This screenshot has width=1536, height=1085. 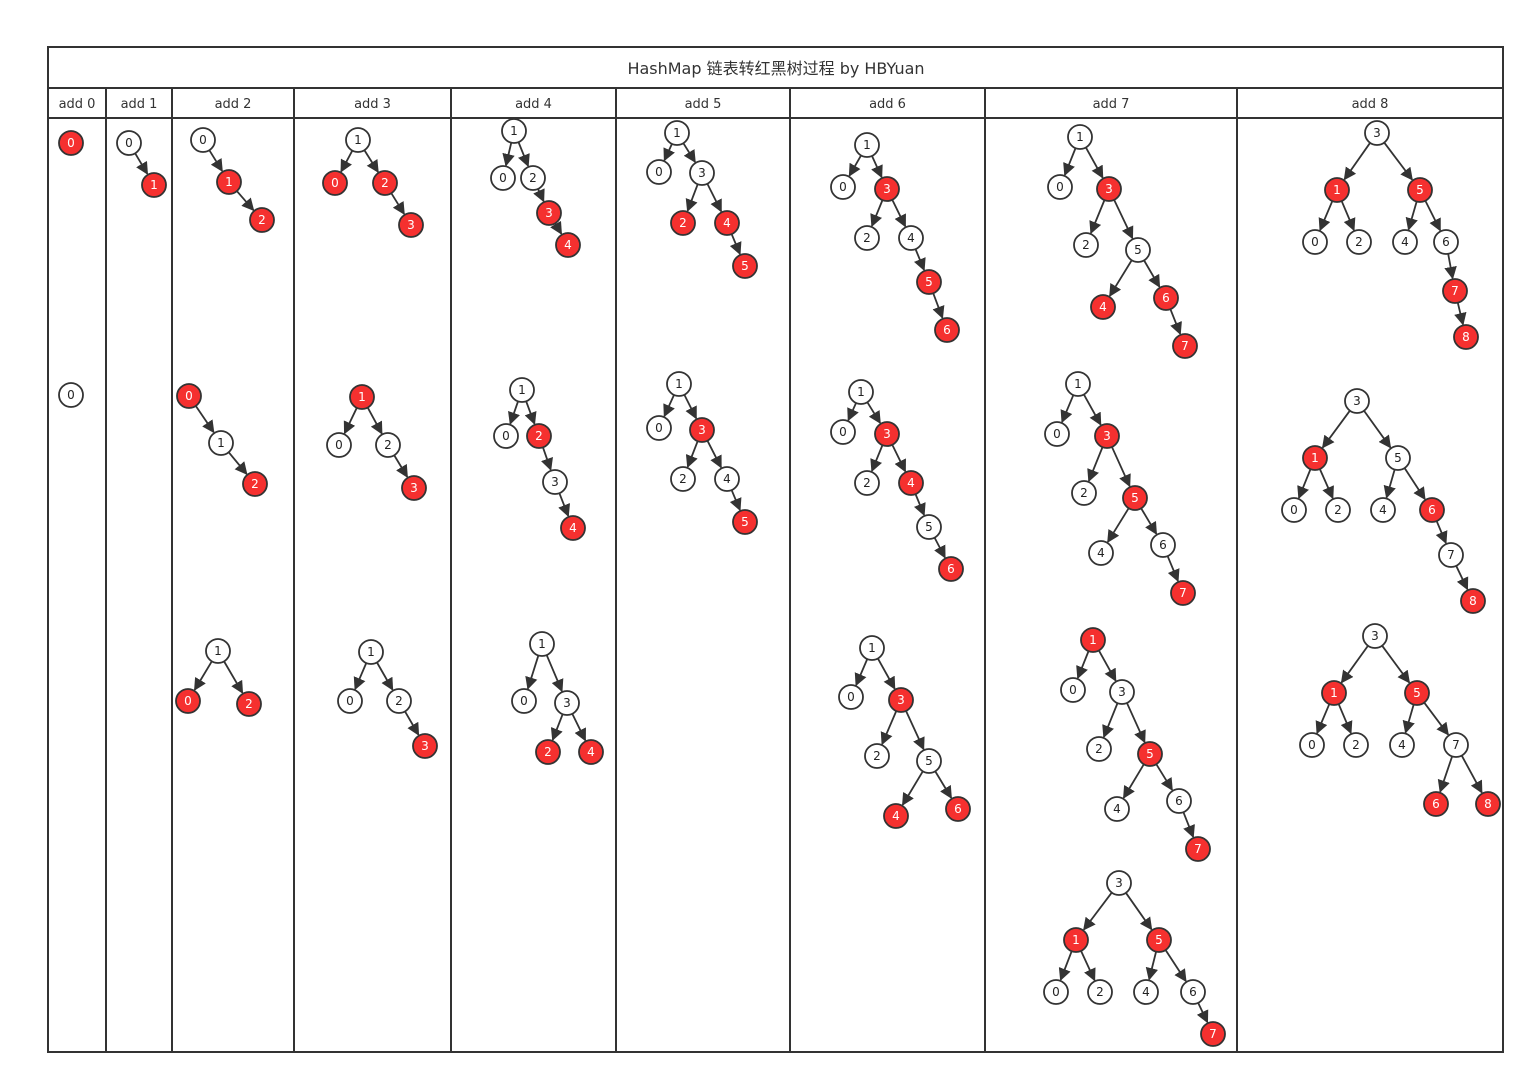 I want to click on tree-diagram: 0, so click(x=71, y=143).